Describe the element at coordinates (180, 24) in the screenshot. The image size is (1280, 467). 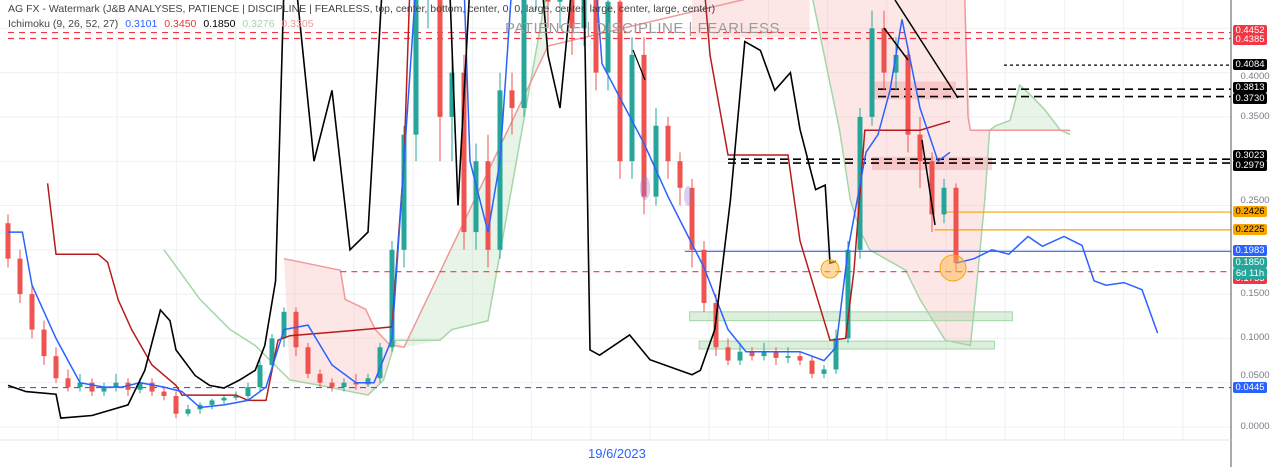
I see `ichimoku-value-kijun: 0.3450` at that location.